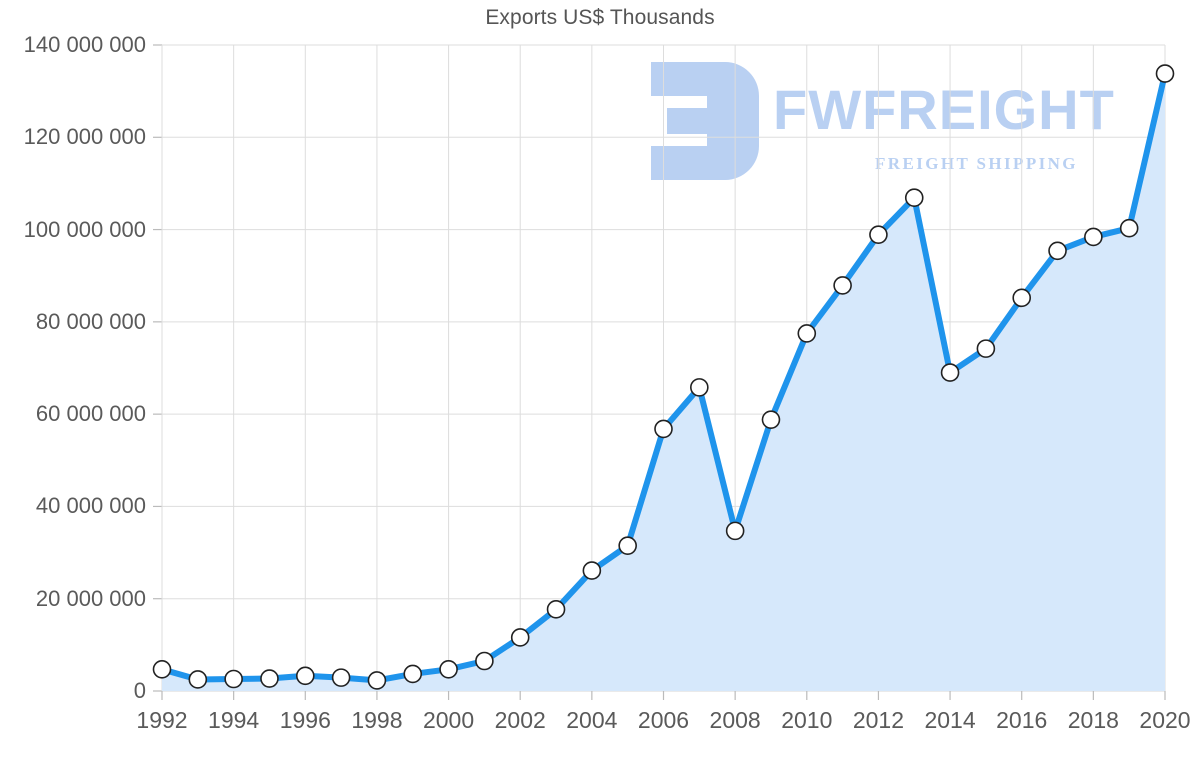  What do you see at coordinates (90, 598) in the screenshot?
I see `y-axis-tick-label: 20 000 000` at bounding box center [90, 598].